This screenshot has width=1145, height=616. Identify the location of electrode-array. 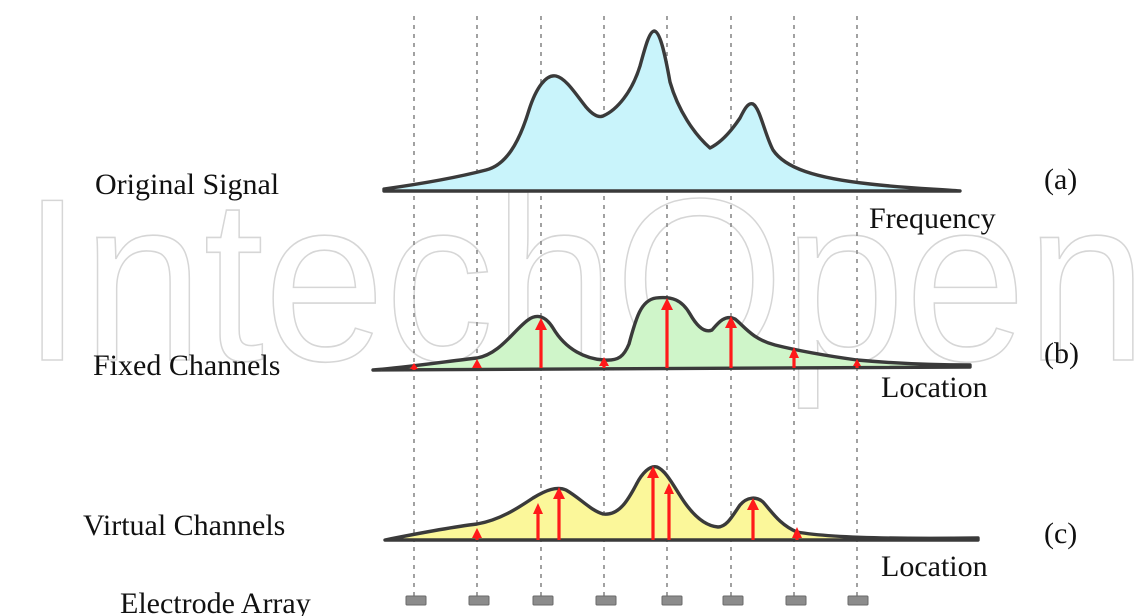
(637, 600).